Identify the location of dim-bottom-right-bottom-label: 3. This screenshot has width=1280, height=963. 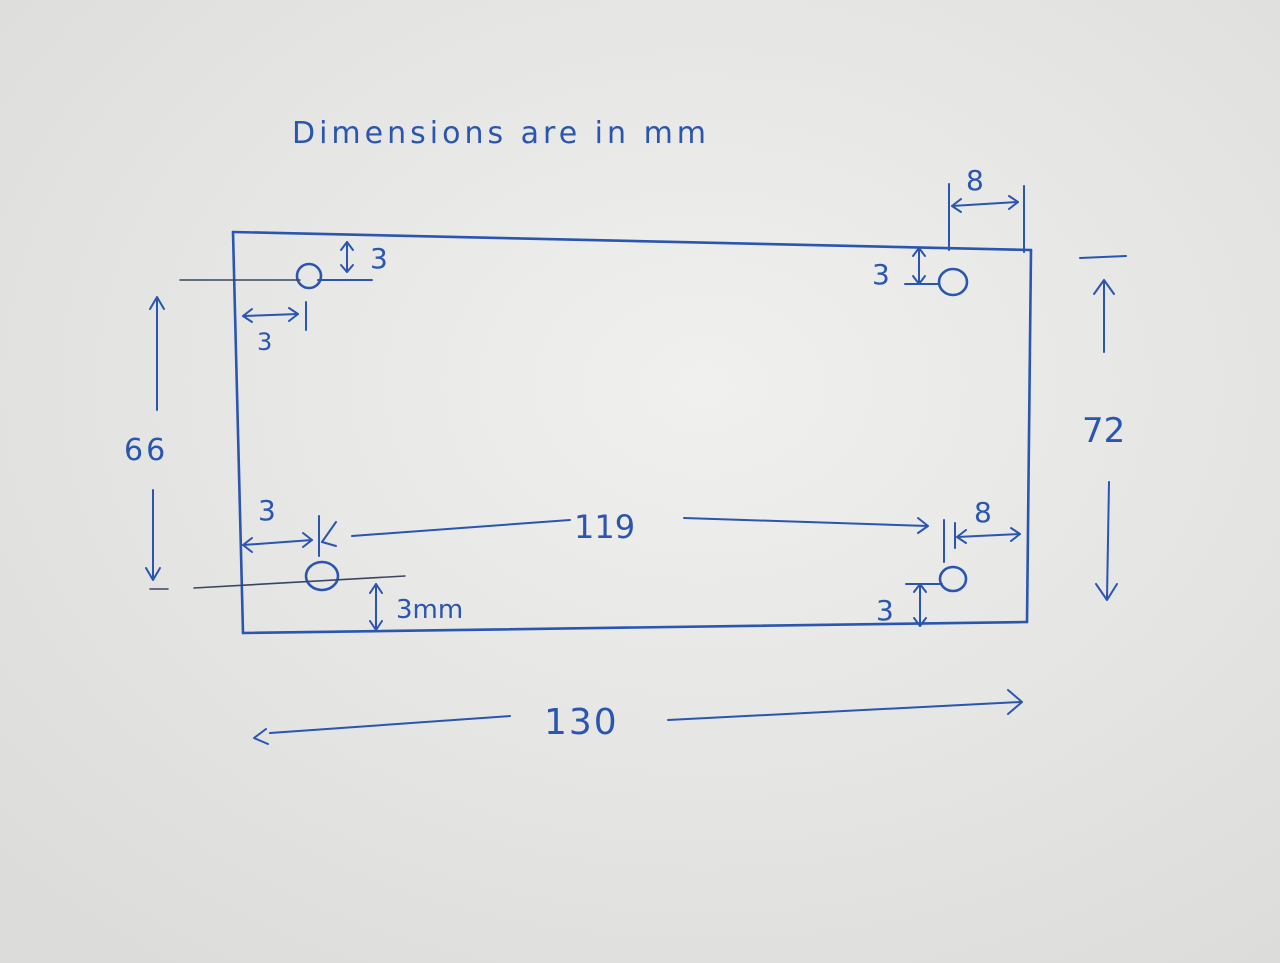
(885, 610).